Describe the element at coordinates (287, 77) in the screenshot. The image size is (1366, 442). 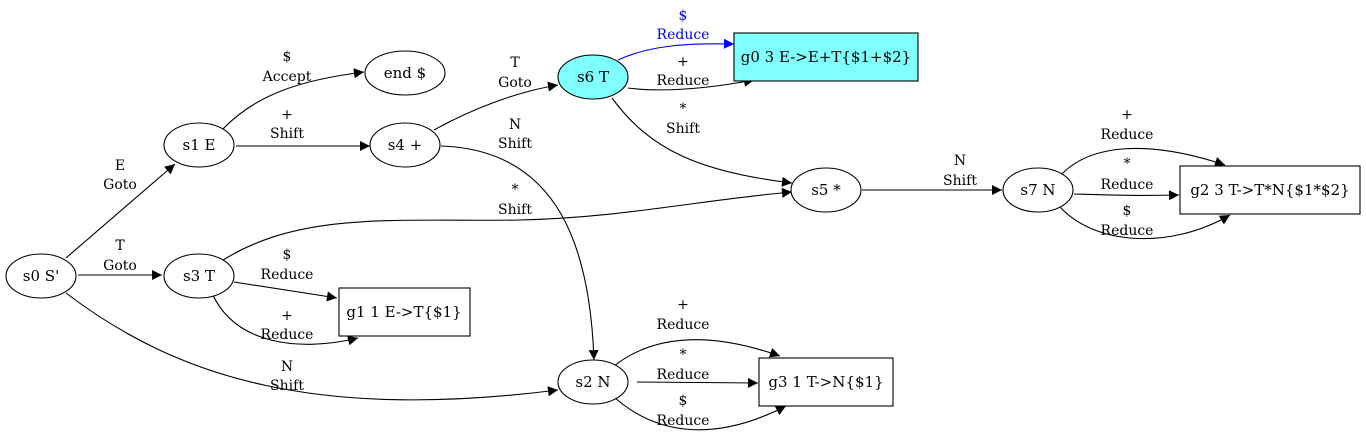
I see `edge-label-action: Accept` at that location.